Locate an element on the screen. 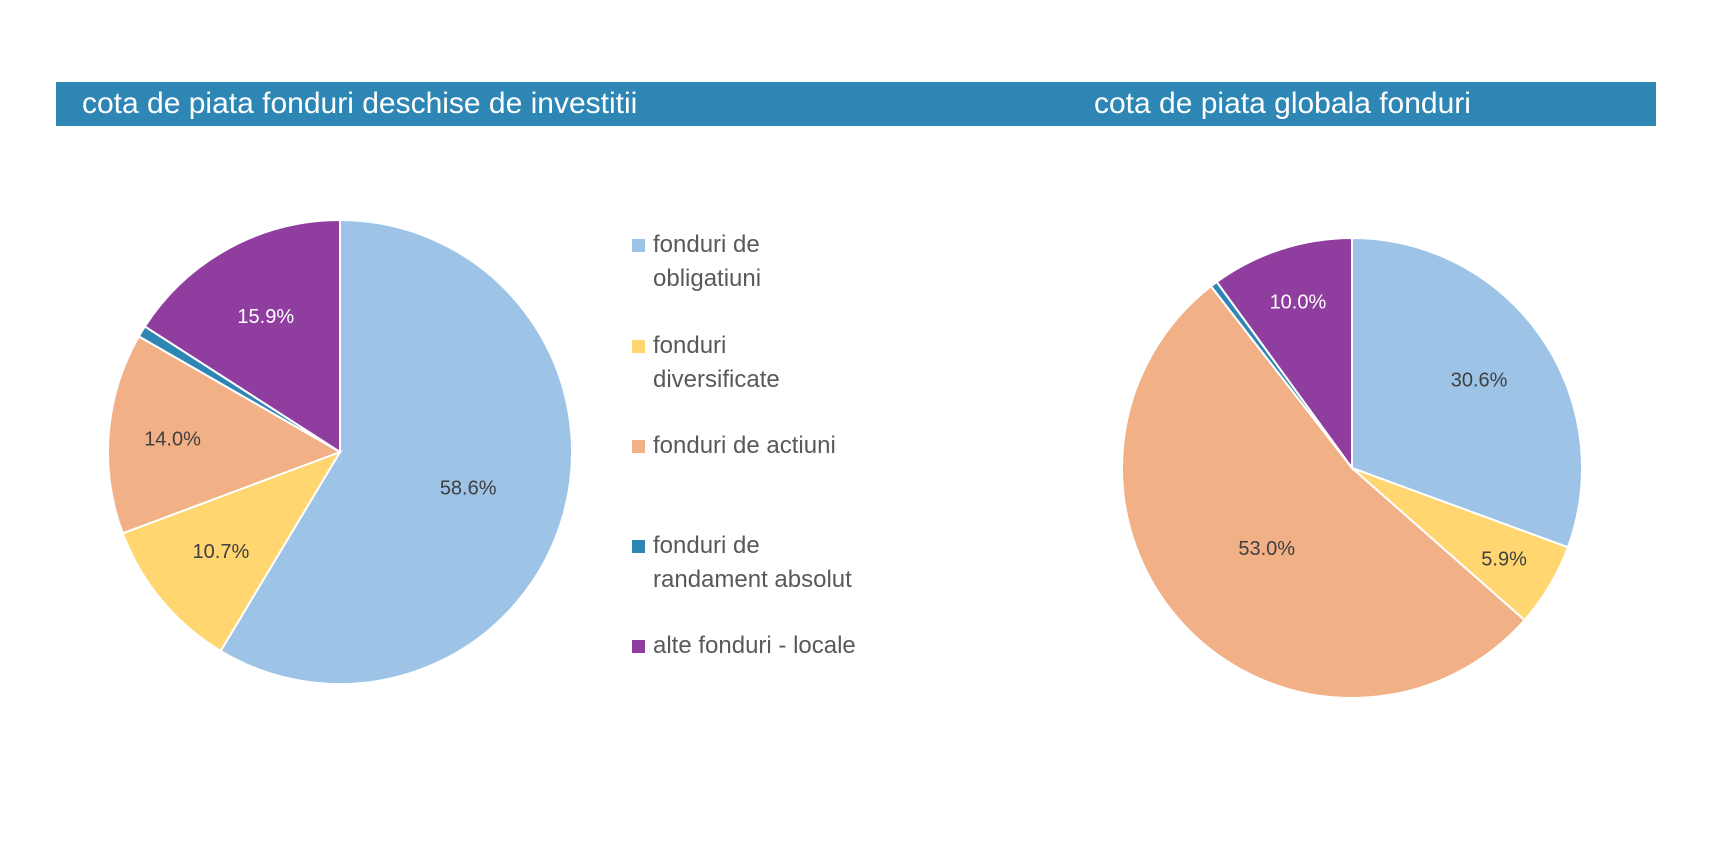  legend-swatch-bonds is located at coordinates (638, 245).